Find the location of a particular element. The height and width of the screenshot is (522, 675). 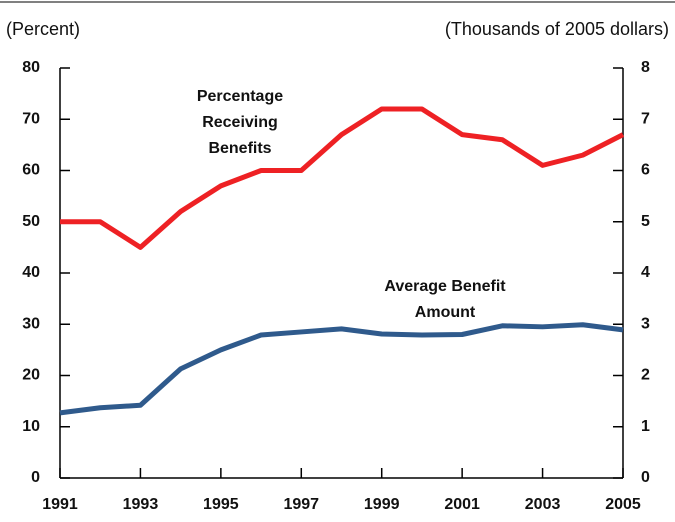

x-tick-label: 2005 is located at coordinates (623, 504).